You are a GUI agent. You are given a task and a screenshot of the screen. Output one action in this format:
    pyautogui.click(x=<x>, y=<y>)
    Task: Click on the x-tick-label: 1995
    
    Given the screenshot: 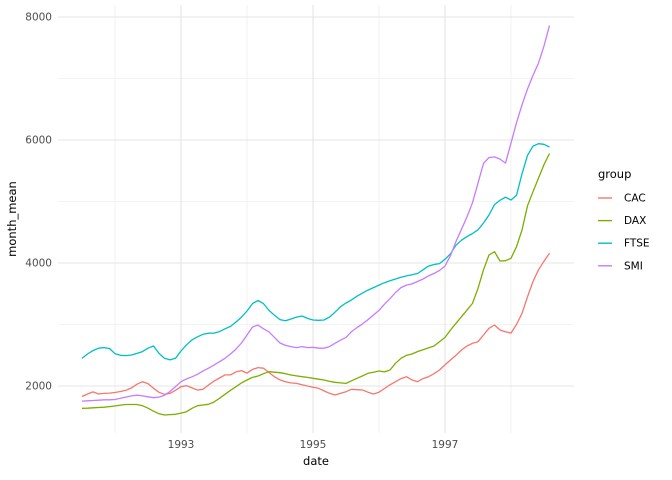 What is the action you would take?
    pyautogui.click(x=313, y=445)
    